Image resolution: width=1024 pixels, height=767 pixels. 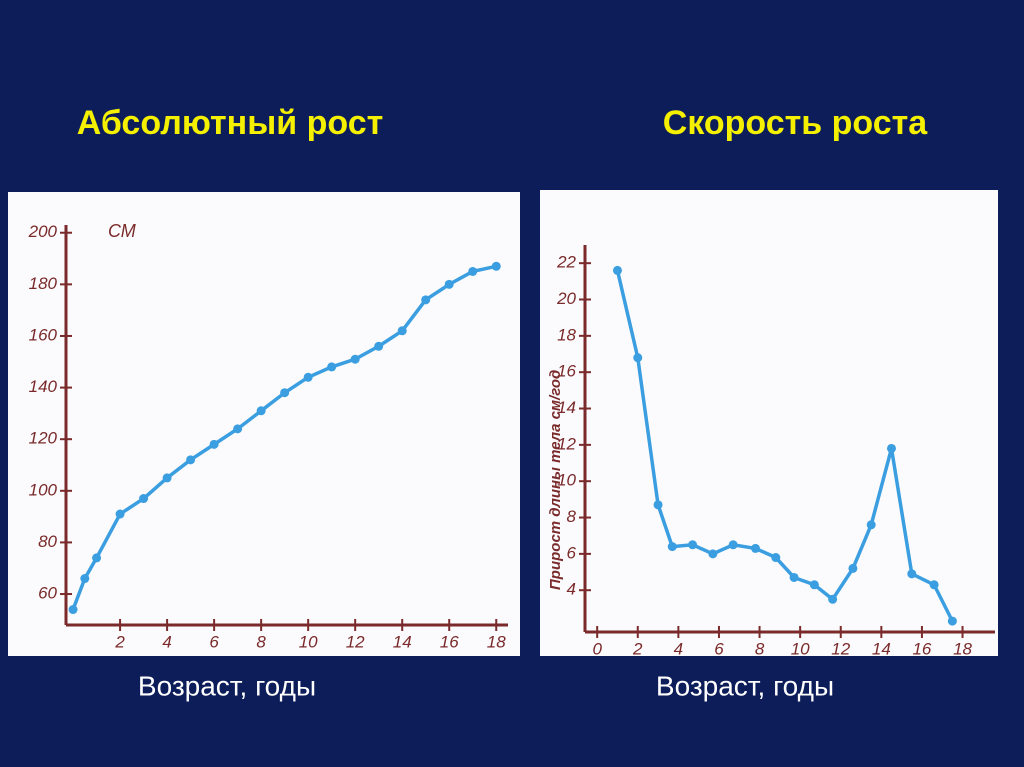 What do you see at coordinates (566, 443) in the screenshot?
I see `y-tick-label: 12` at bounding box center [566, 443].